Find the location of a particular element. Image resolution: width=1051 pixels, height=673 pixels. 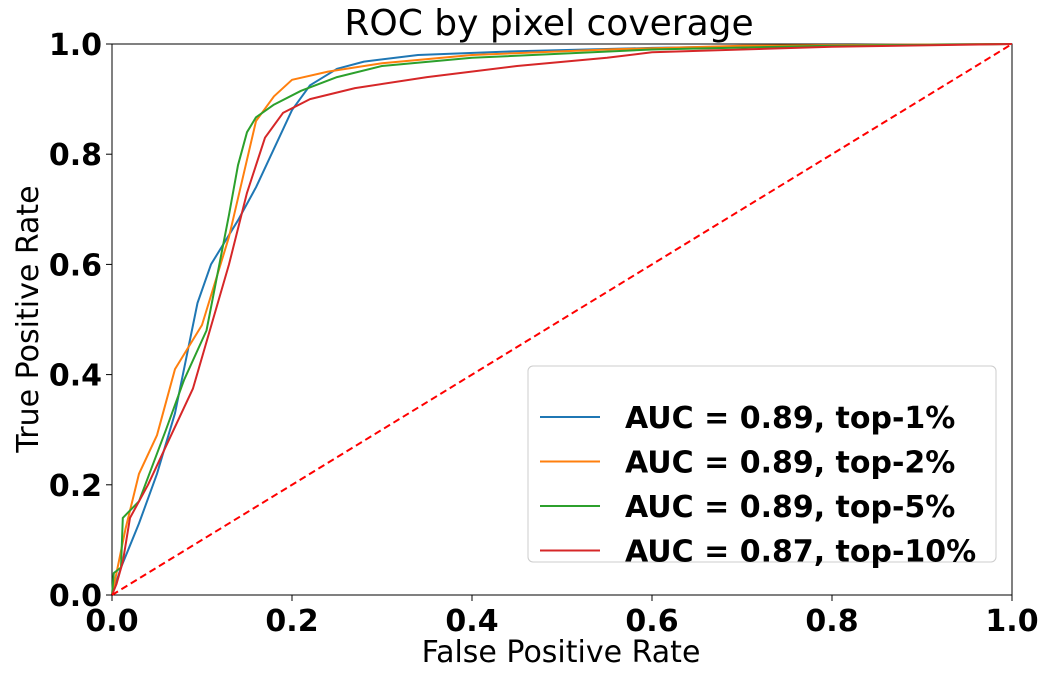

legend-entry: AUC = 0.89, top-5% is located at coordinates (790, 507).